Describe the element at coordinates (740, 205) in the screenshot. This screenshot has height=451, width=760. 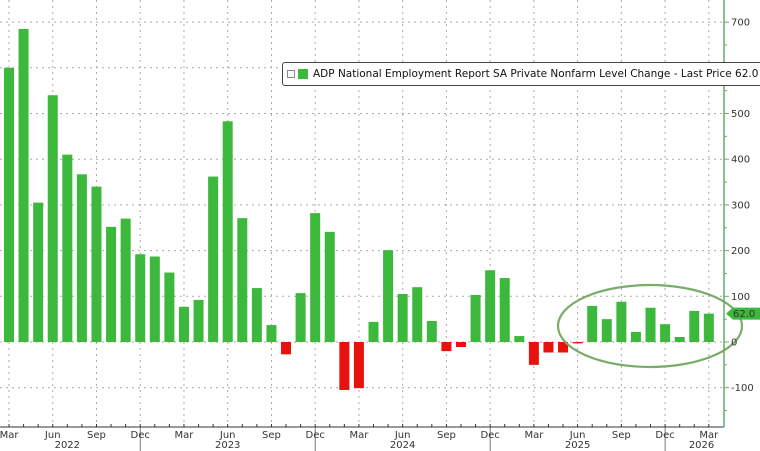
I see `y-tick-label: 300` at that location.